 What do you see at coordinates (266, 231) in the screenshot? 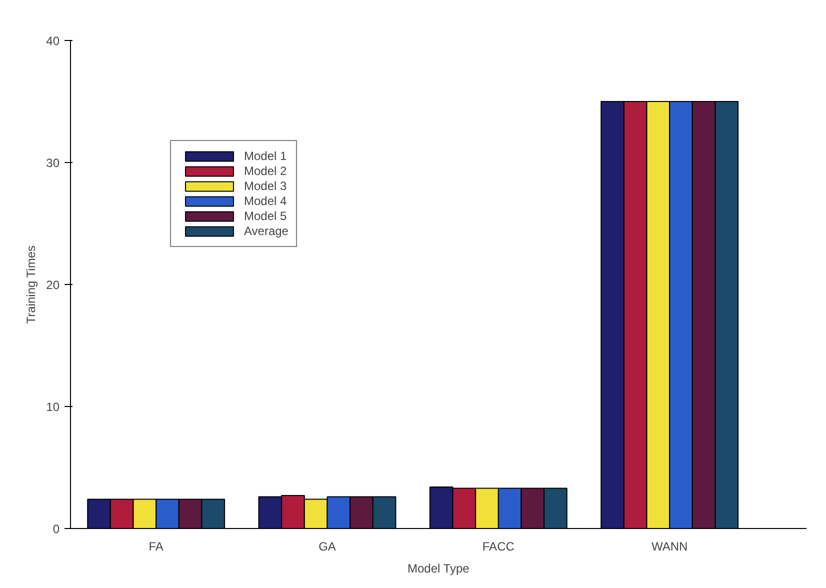
I see `legend-label: Average` at bounding box center [266, 231].